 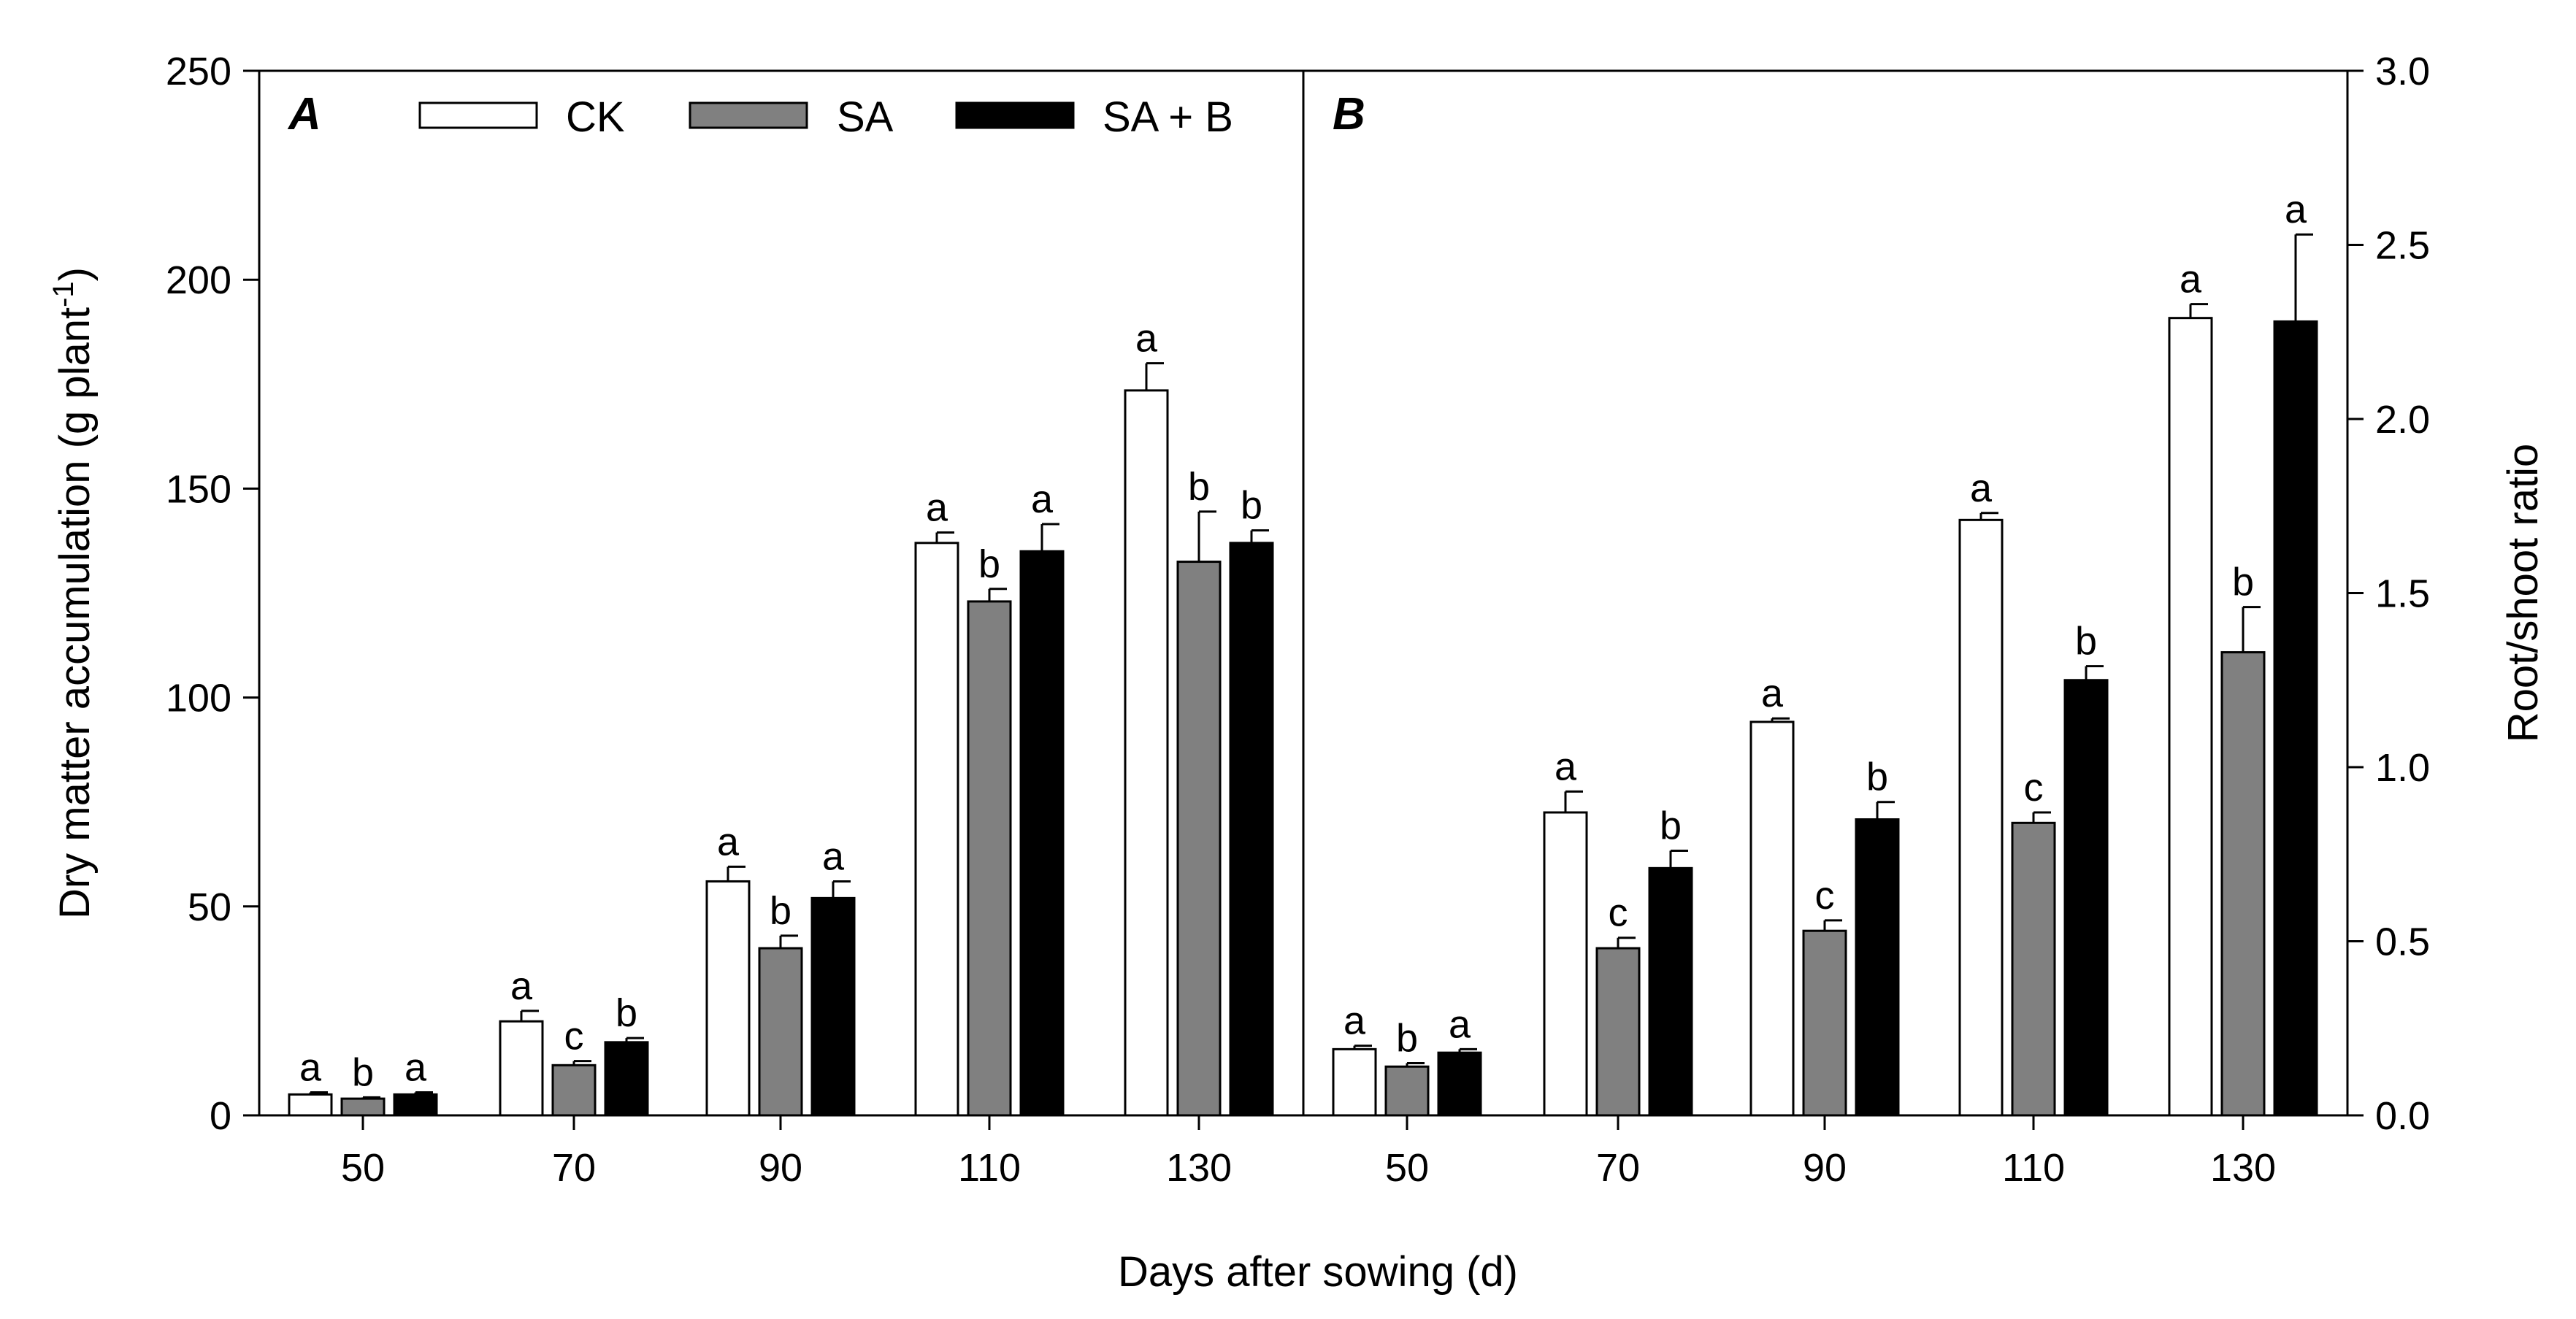 What do you see at coordinates (1168, 117) in the screenshot?
I see `legend-label: SA + B` at bounding box center [1168, 117].